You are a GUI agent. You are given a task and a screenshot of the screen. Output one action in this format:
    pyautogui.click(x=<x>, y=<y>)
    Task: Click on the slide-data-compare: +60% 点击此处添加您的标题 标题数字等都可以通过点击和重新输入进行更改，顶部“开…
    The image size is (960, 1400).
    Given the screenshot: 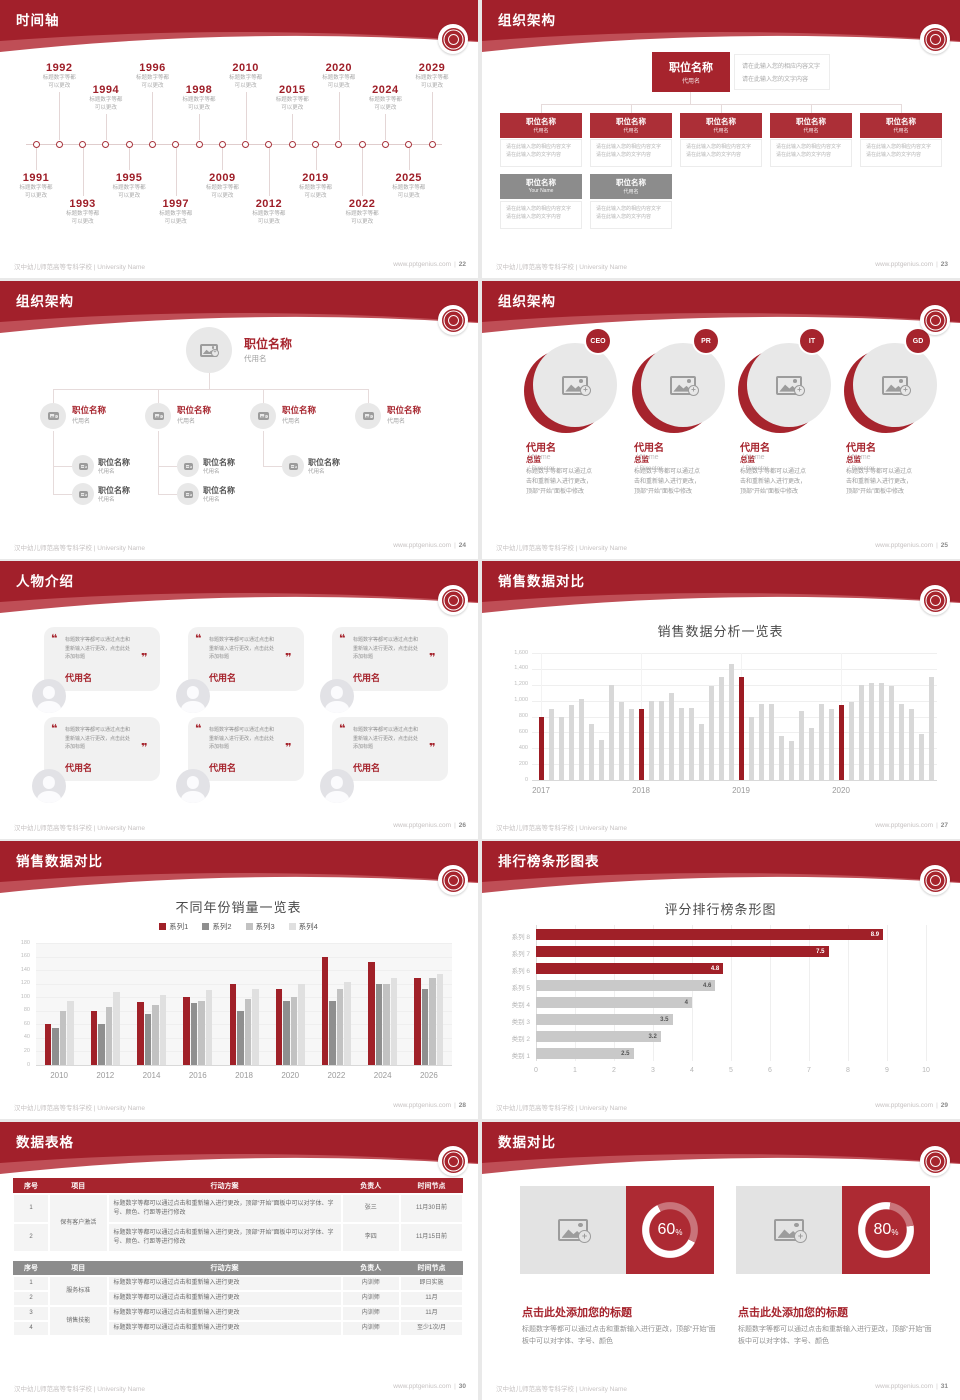 What is the action you would take?
    pyautogui.click(x=721, y=1261)
    